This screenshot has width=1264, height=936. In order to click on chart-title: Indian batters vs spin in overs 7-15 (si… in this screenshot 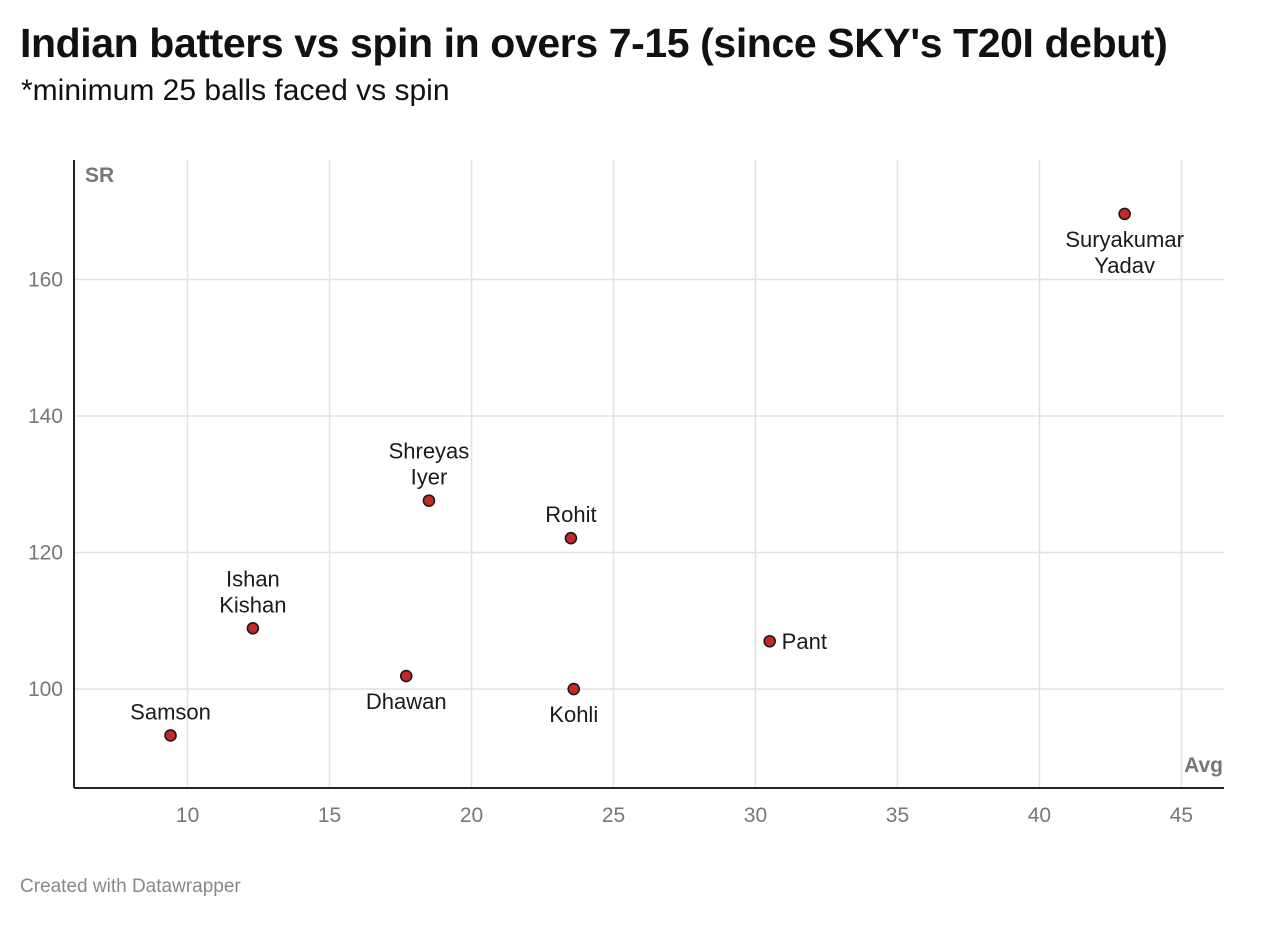, I will do `click(594, 43)`.